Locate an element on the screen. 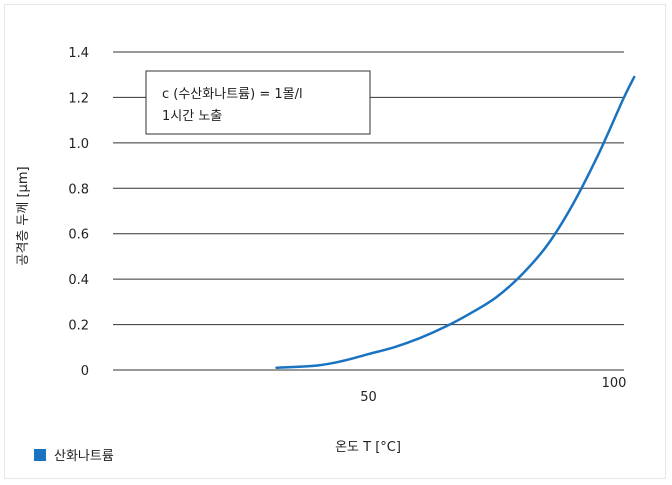  y-tick-label: 0.8 is located at coordinates (78, 189).